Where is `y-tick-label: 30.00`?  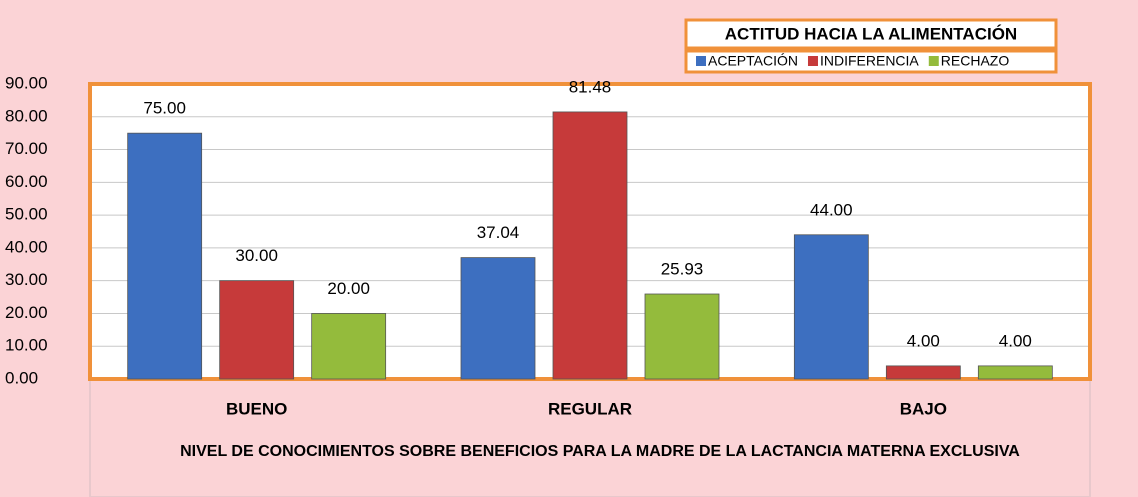 y-tick-label: 30.00 is located at coordinates (26, 279).